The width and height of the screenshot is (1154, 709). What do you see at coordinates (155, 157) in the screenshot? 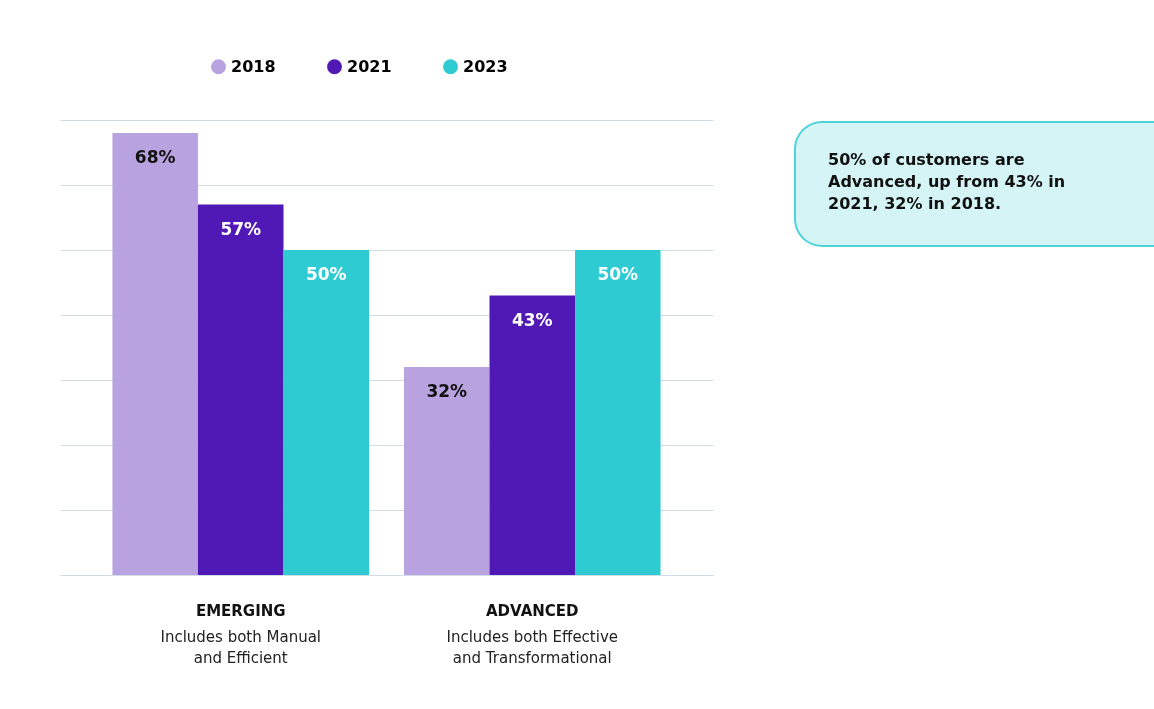
I see `data-label: 68%` at bounding box center [155, 157].